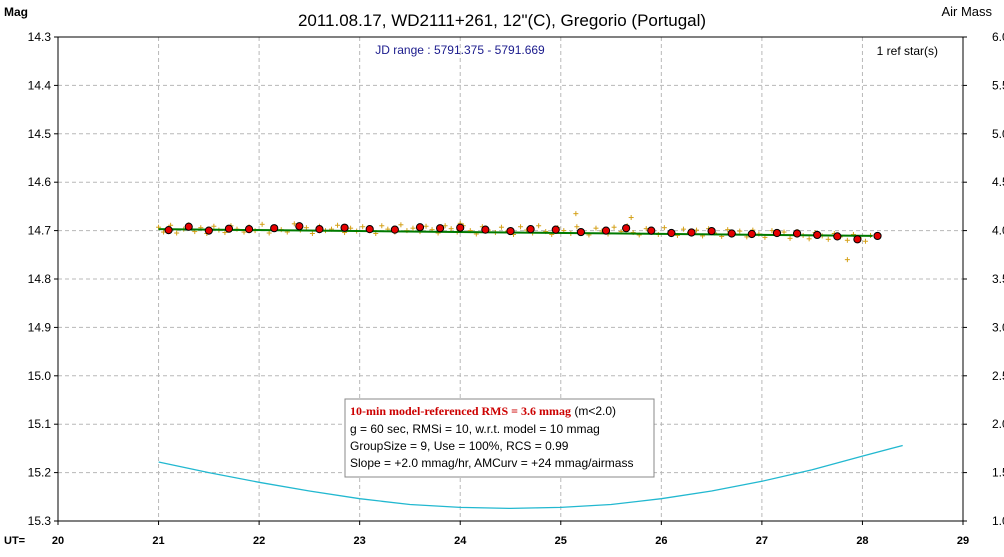 Image resolution: width=1004 pixels, height=557 pixels. What do you see at coordinates (40, 376) in the screenshot?
I see `y-tick-label-left: 15.0` at bounding box center [40, 376].